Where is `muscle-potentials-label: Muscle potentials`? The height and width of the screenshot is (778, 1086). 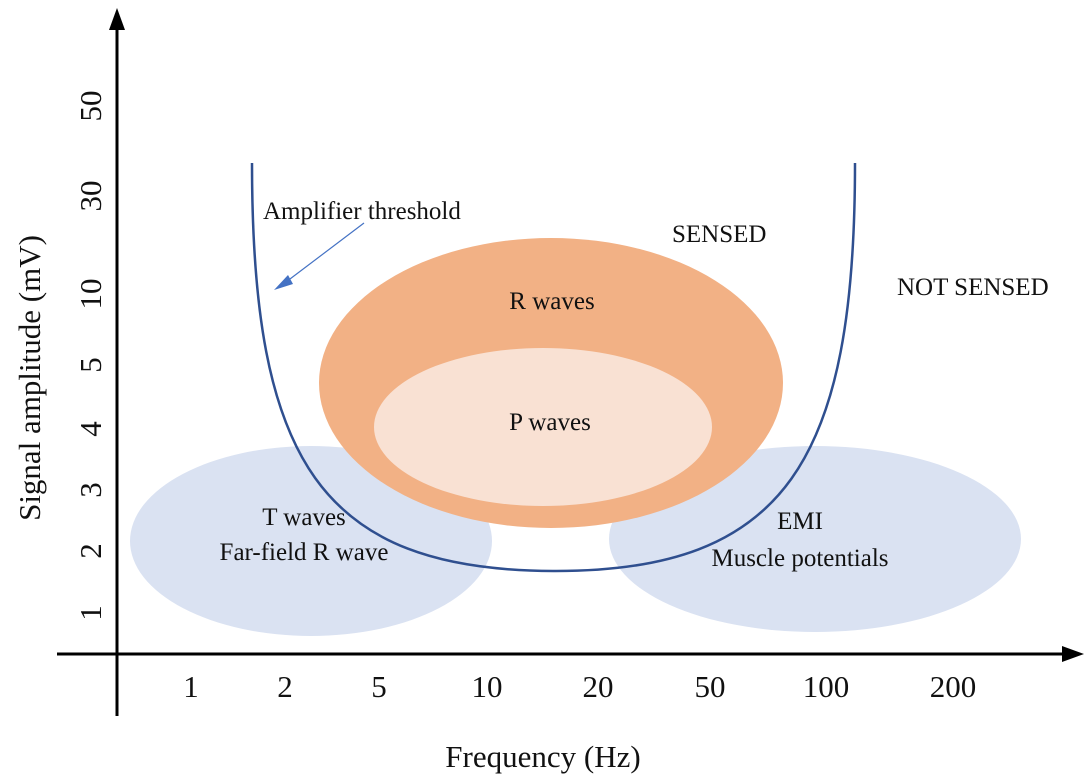
muscle-potentials-label: Muscle potentials is located at coordinates (799, 558).